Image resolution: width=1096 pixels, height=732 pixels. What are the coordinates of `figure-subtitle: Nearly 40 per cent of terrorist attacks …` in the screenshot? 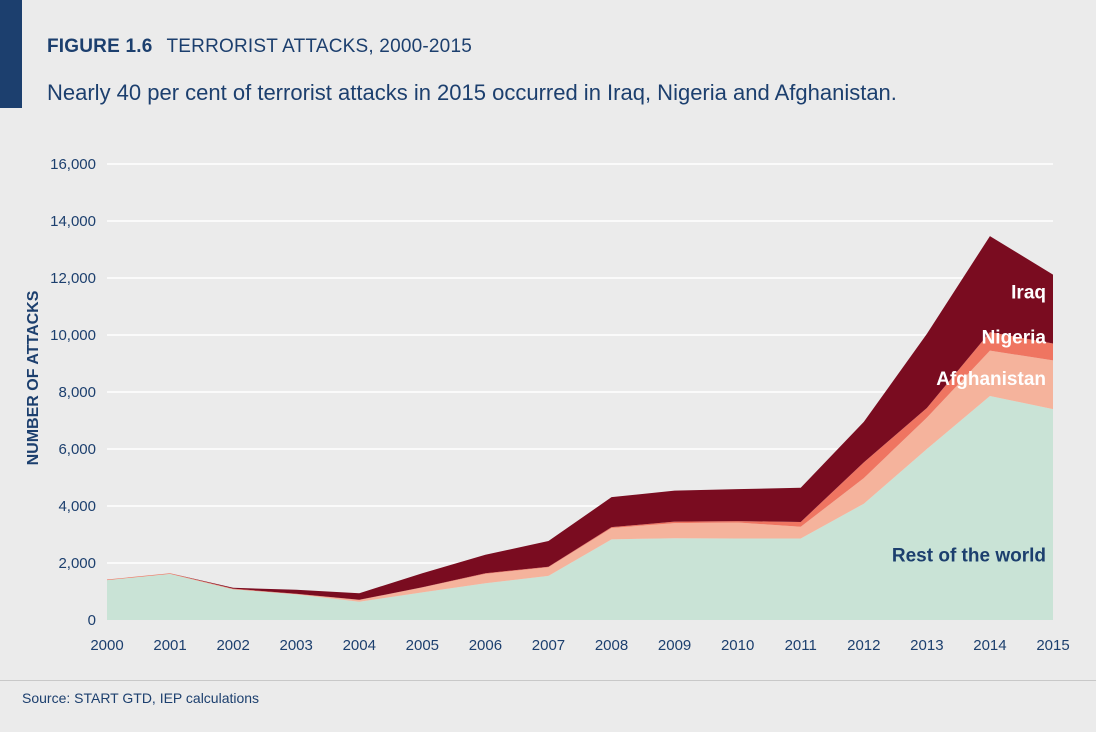 It's located at (472, 92).